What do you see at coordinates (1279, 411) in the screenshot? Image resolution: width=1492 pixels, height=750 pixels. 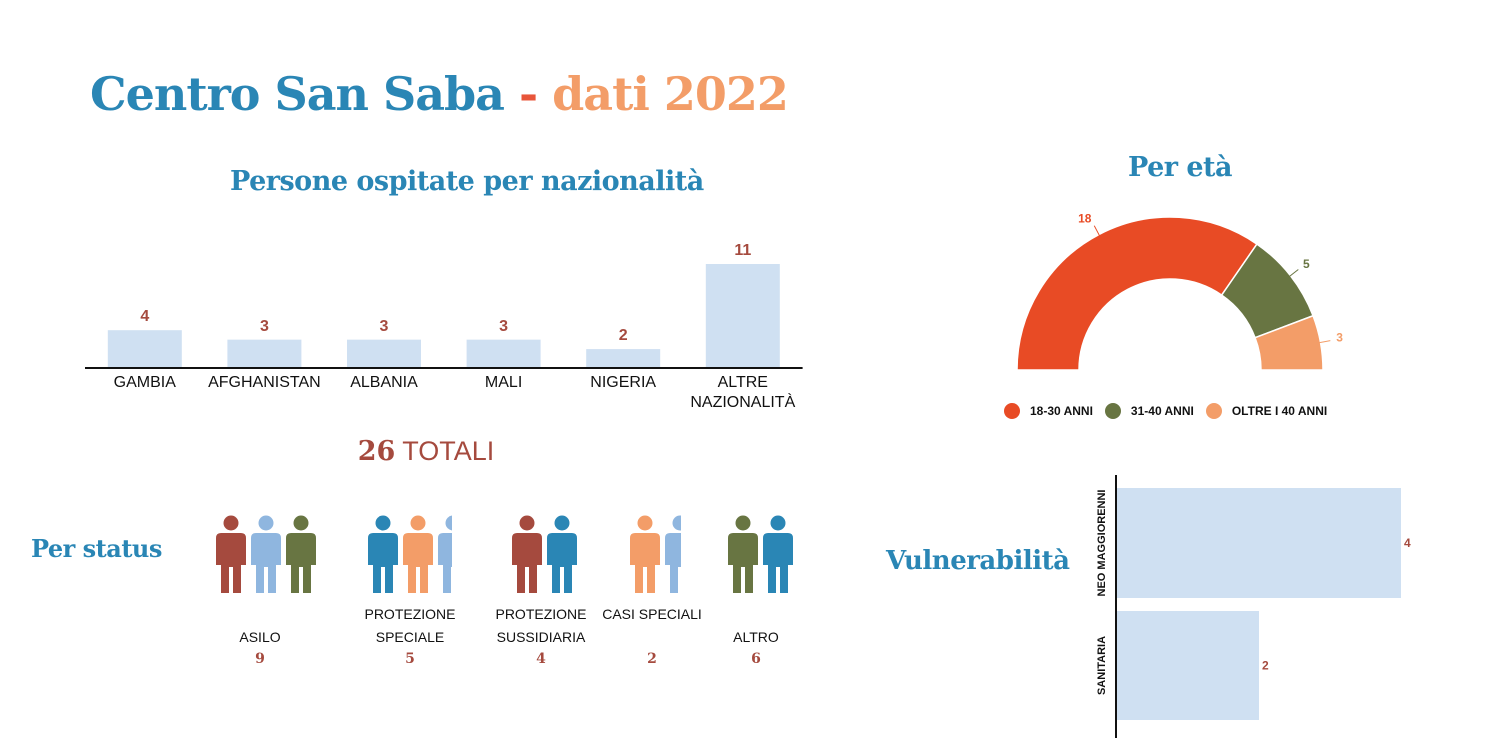 I see `age-legend-label: OLTRE I 40 ANNI` at bounding box center [1279, 411].